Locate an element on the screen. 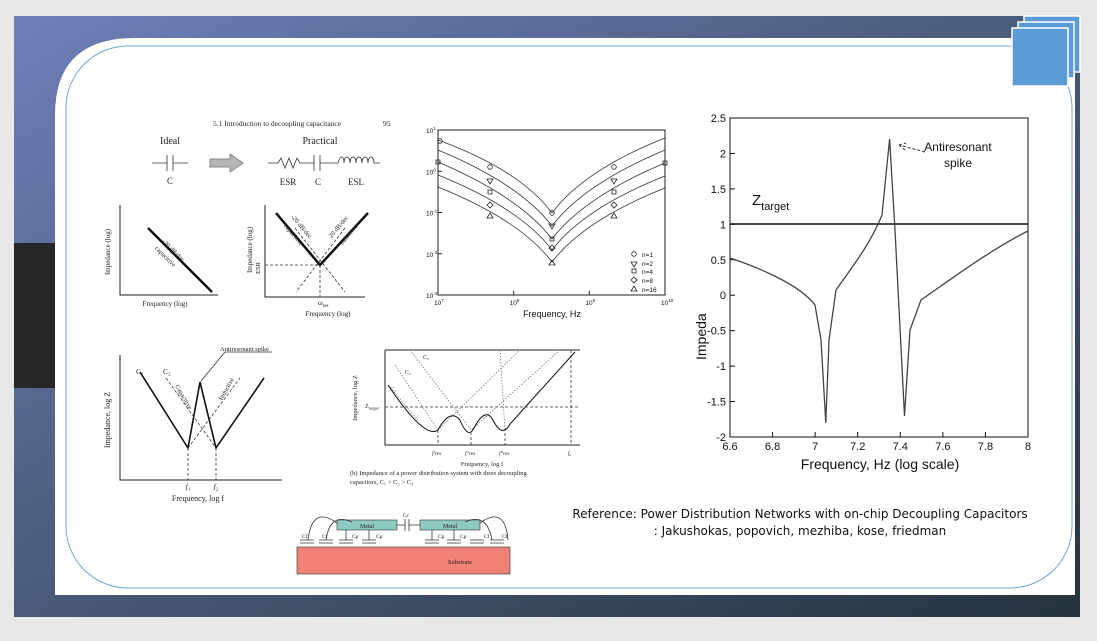 The height and width of the screenshot is (641, 1097). tick-exponent: -2 is located at coordinates (435, 252).